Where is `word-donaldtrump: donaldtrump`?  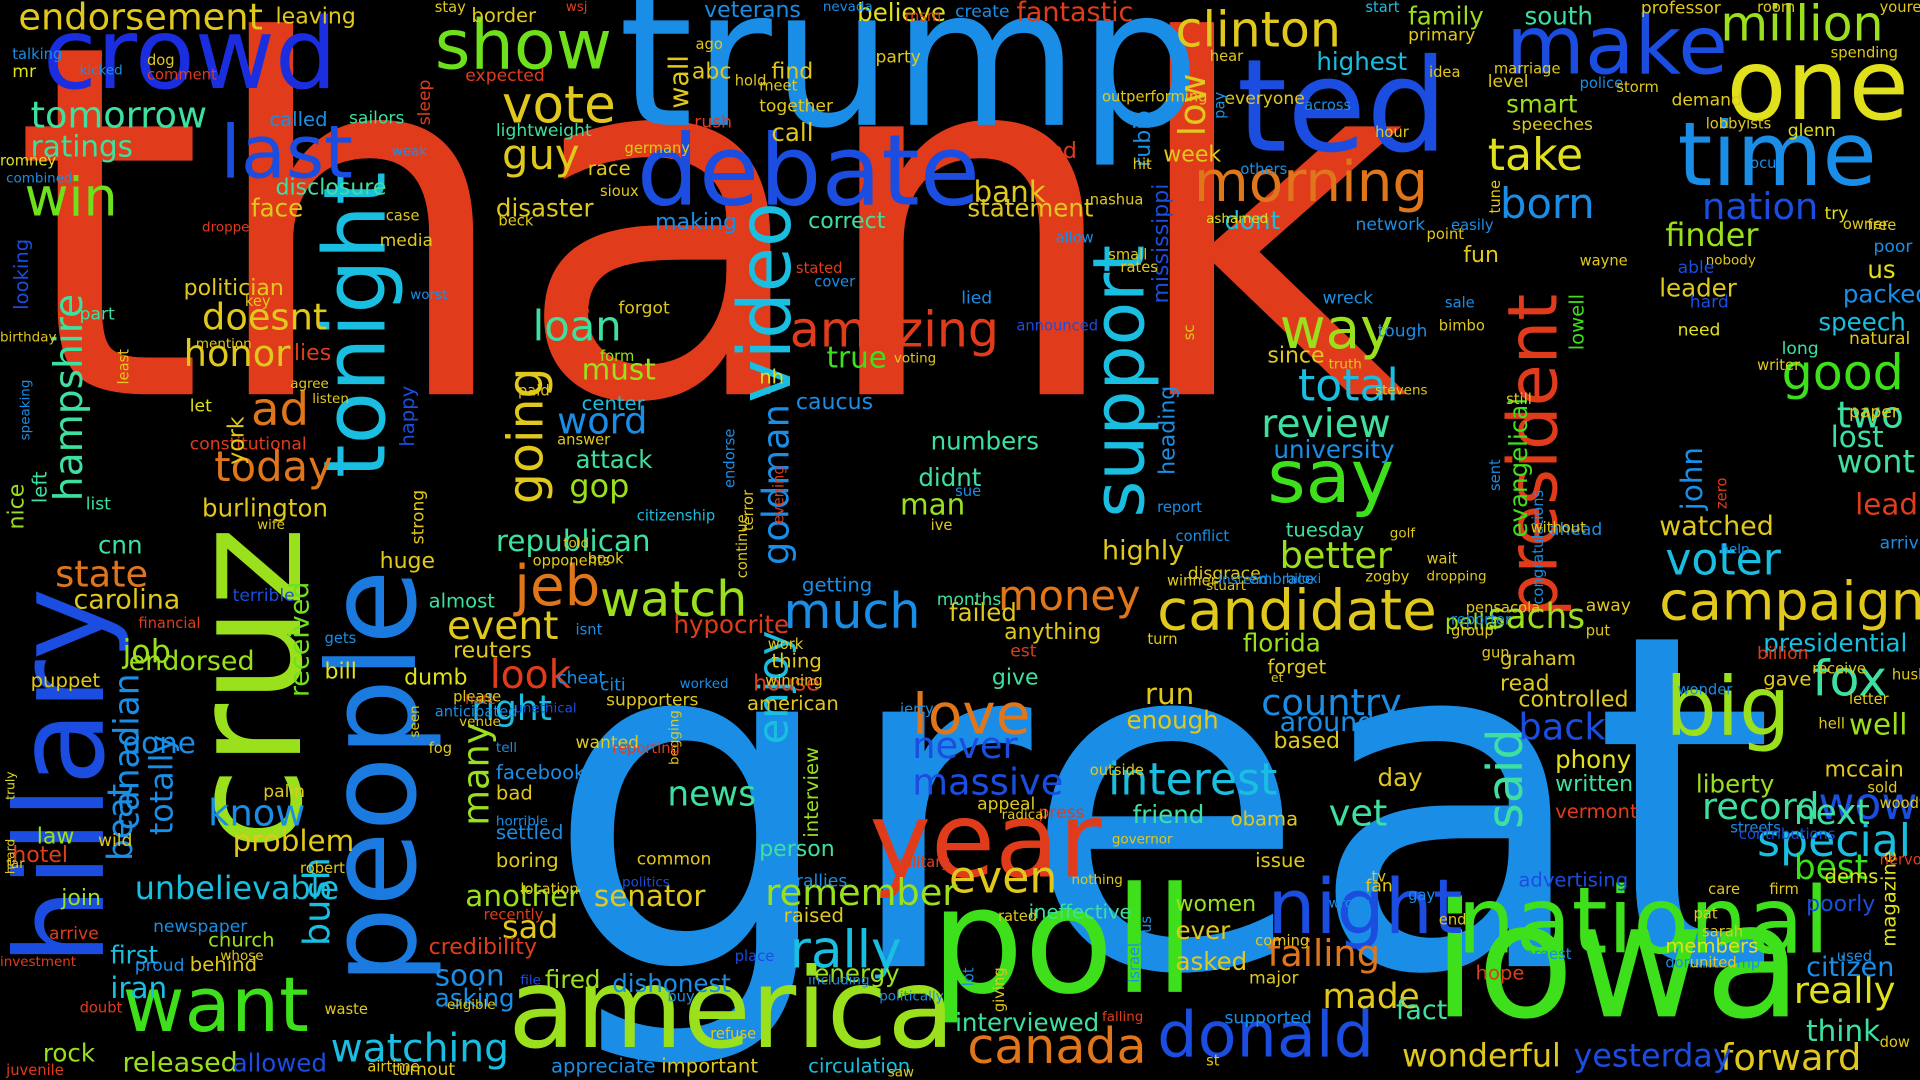
word-donaldtrump: donaldtrump is located at coordinates (1713, 962).